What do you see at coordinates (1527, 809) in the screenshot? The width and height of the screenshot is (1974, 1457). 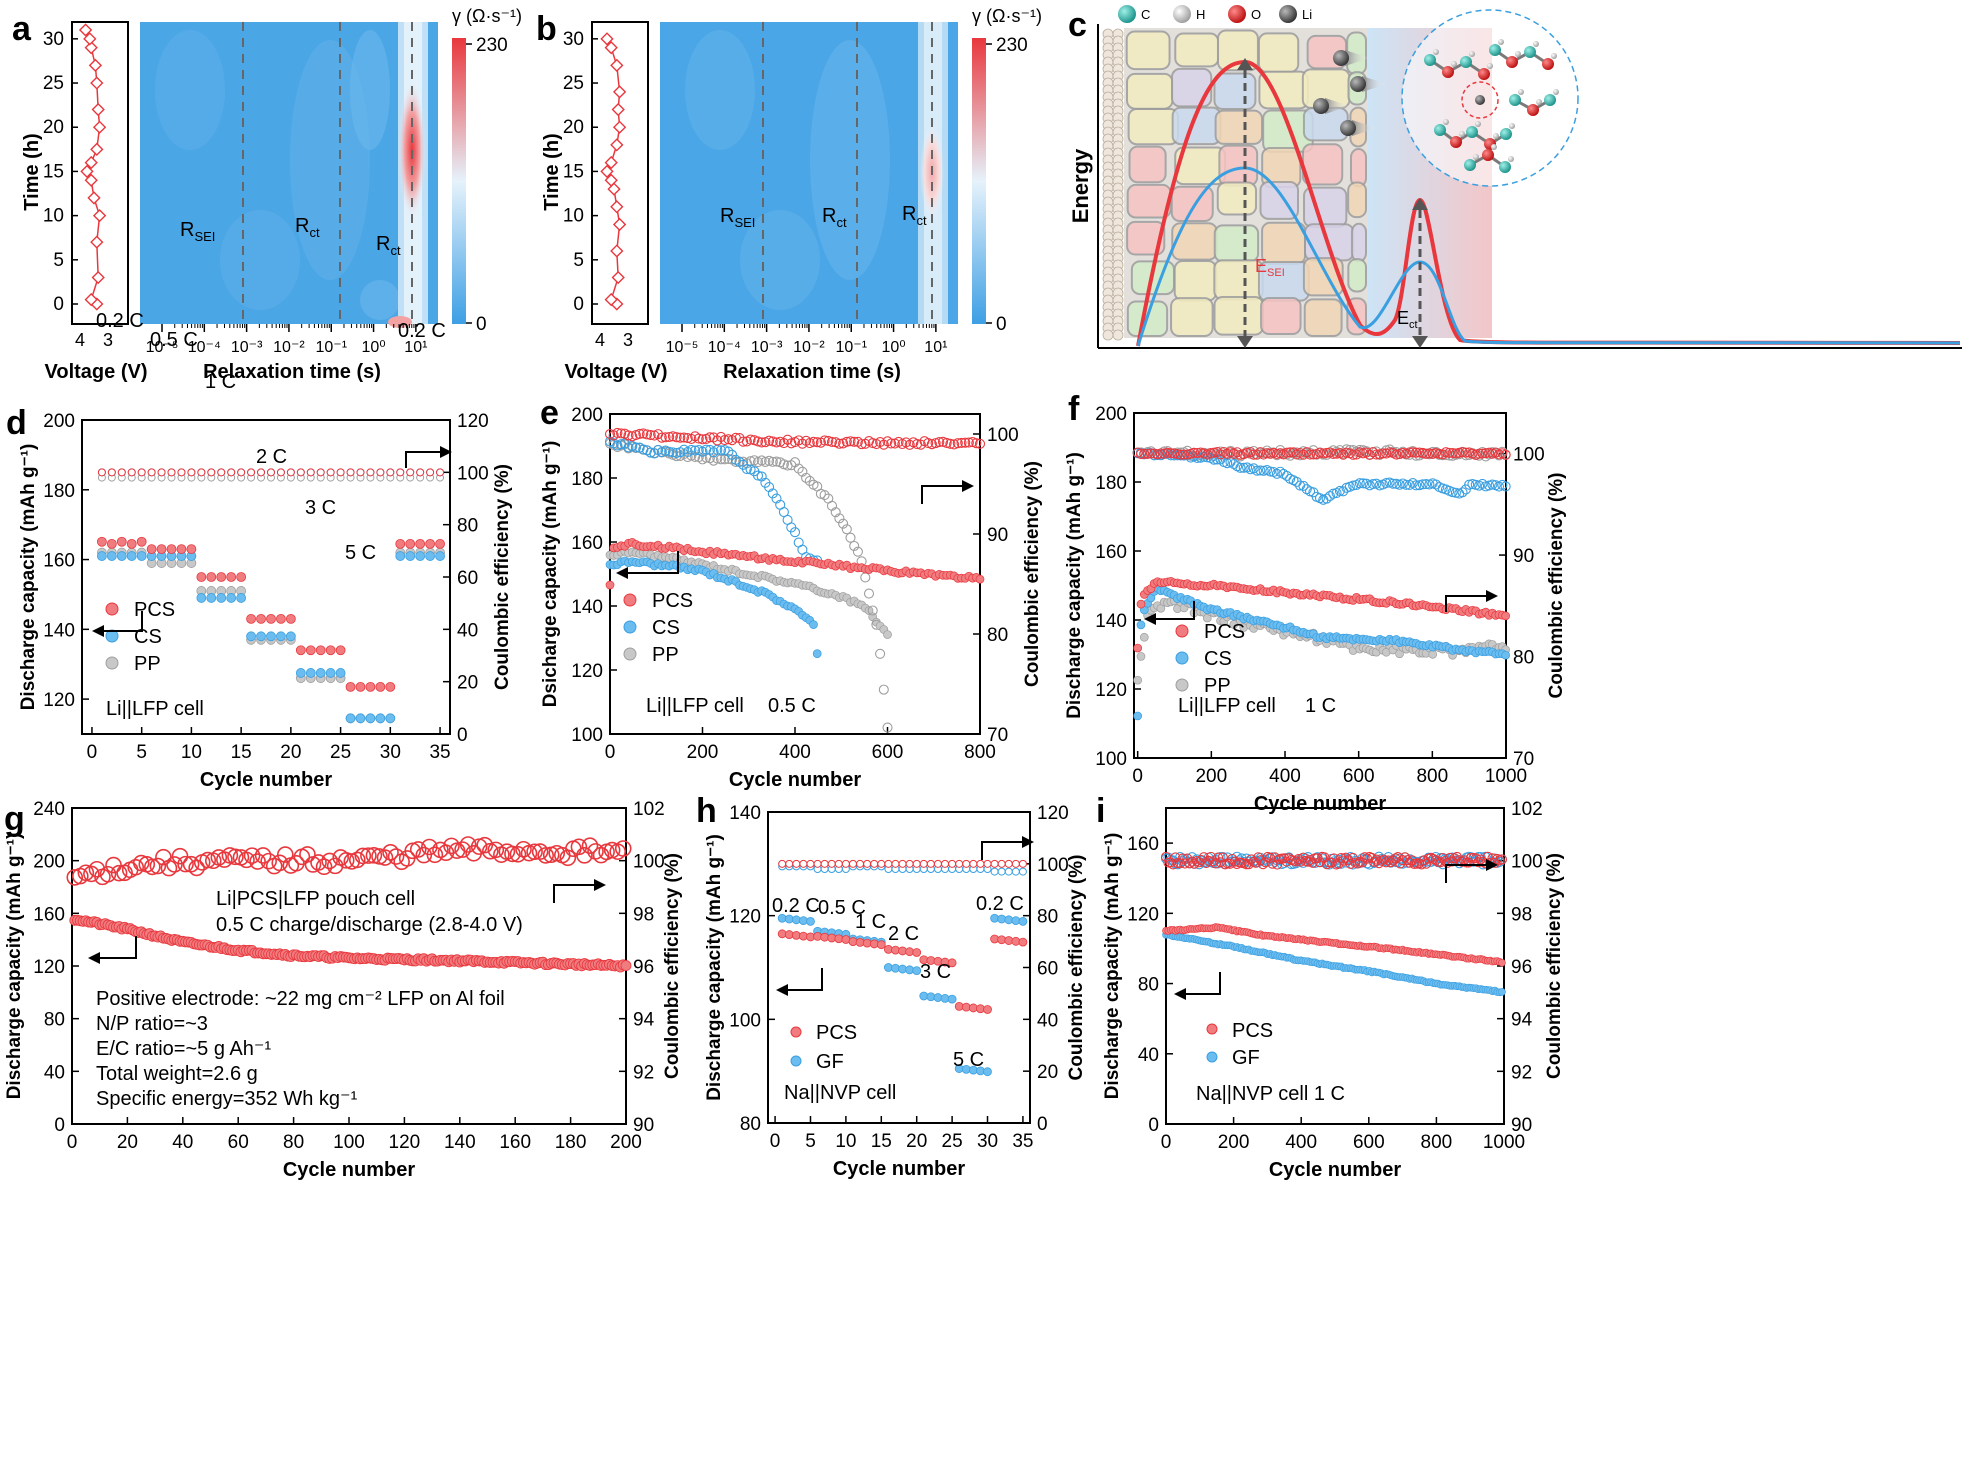 I see `panel-i-y2-tick-label: 102` at bounding box center [1527, 809].